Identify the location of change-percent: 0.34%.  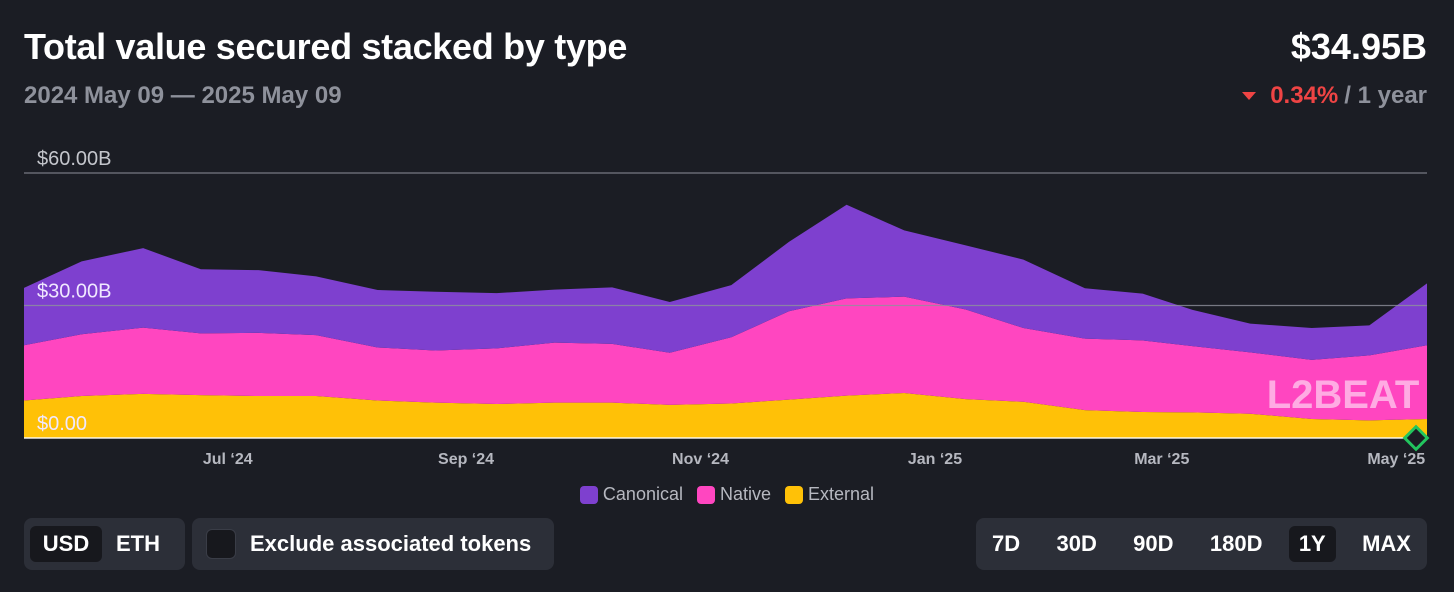
(1304, 95).